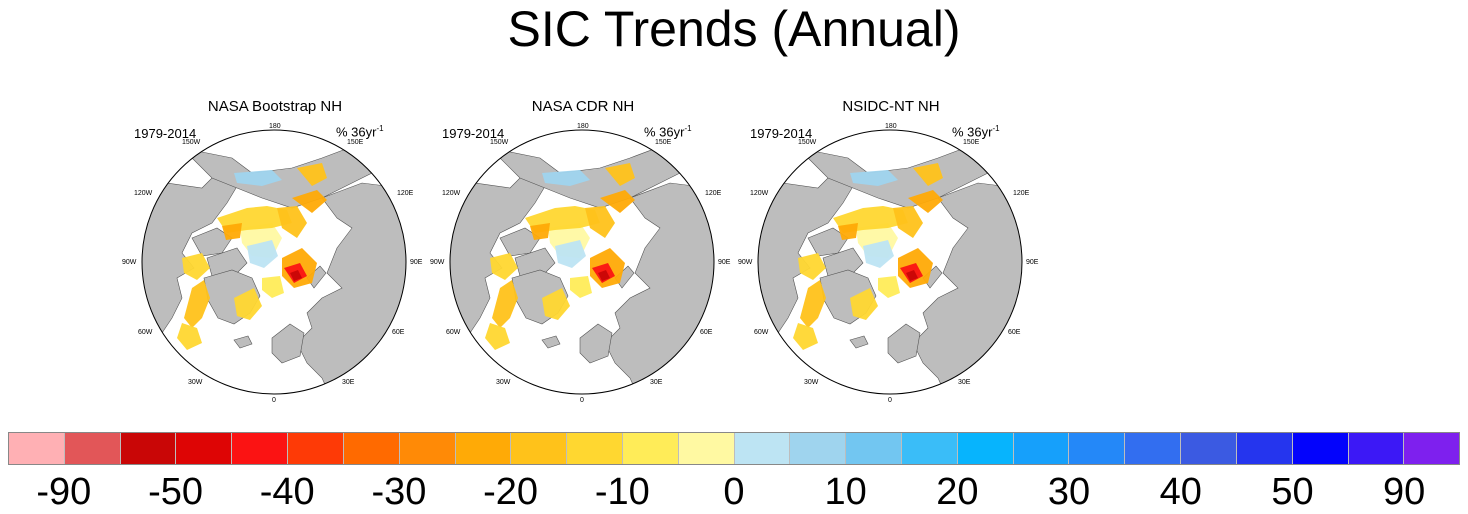 This screenshot has height=514, width=1468. I want to click on panel-title: NASA CDR NH, so click(583, 106).